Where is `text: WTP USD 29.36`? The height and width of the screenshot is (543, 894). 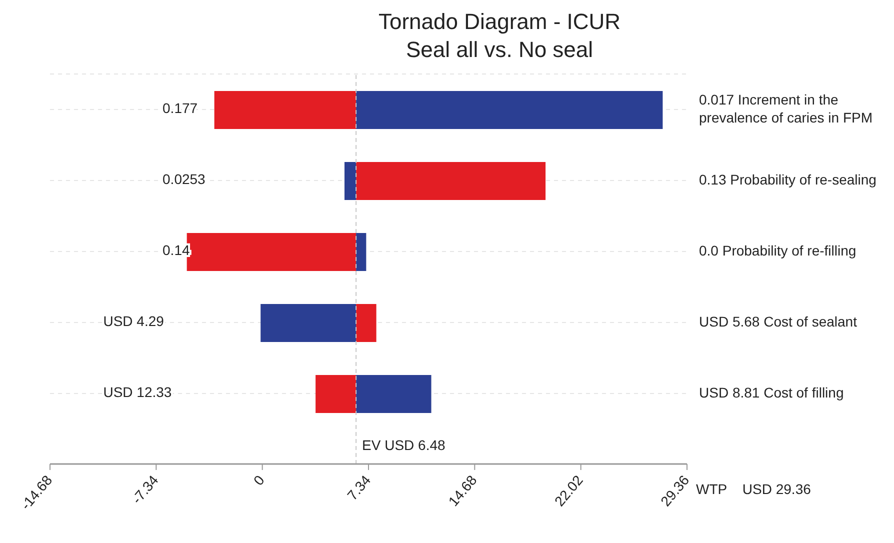
text: WTP USD 29.36 is located at coordinates (753, 489).